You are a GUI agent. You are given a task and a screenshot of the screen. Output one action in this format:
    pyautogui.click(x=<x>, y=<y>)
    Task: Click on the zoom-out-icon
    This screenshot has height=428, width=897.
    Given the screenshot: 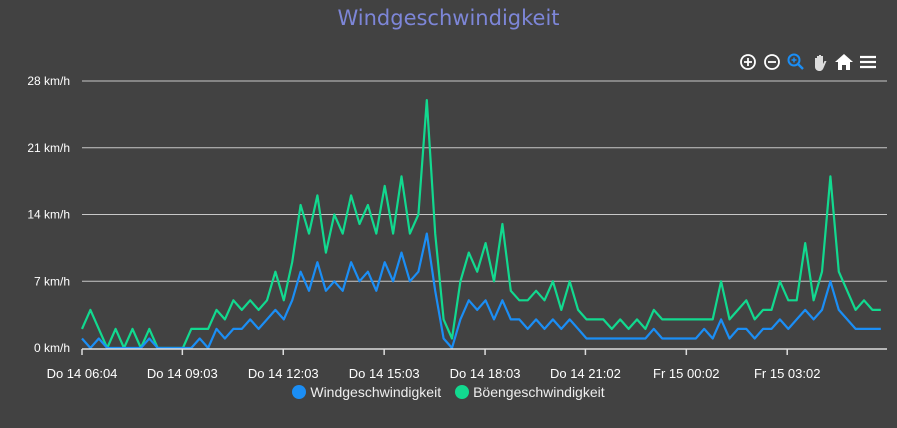 What is the action you would take?
    pyautogui.click(x=772, y=62)
    